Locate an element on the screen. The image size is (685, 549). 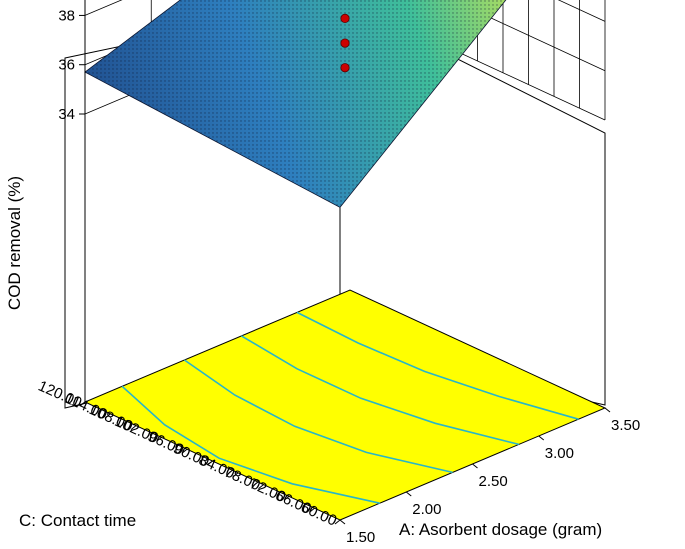
z-tick-label-2: 38 is located at coordinates (66, 15).